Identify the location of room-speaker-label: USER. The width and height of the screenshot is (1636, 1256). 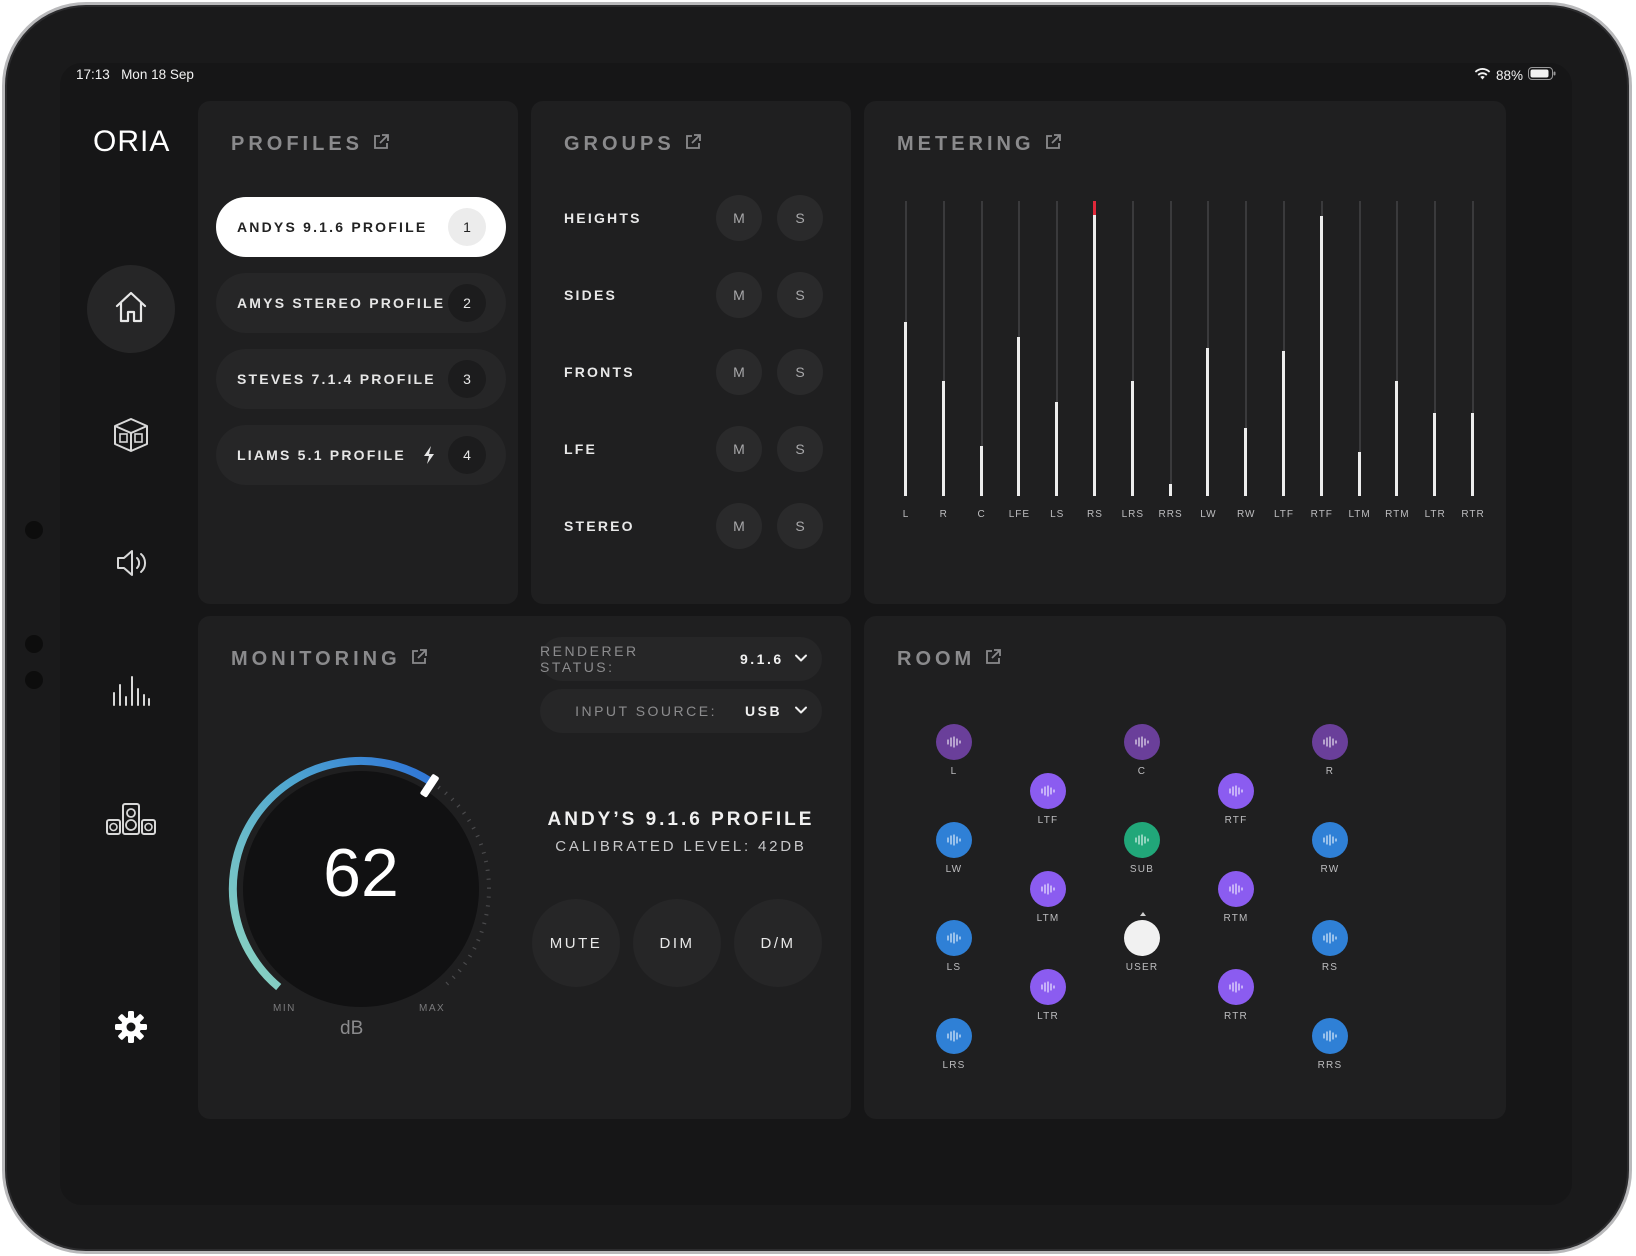
(1142, 967).